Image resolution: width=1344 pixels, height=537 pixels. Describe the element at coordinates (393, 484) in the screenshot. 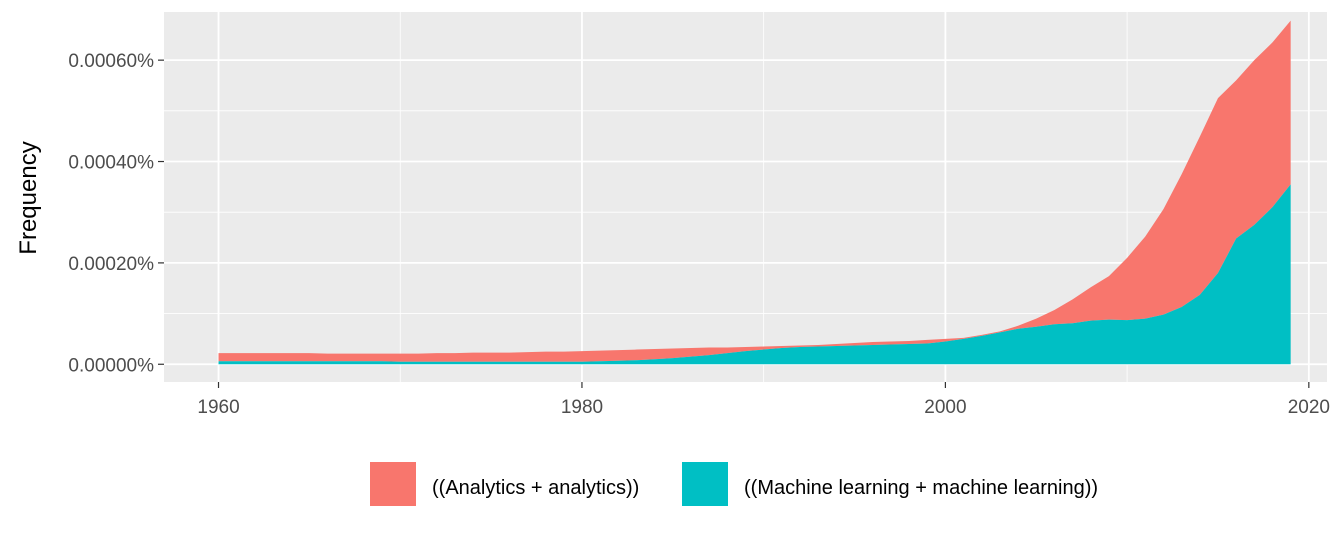

I see `legend-key-analytics` at that location.